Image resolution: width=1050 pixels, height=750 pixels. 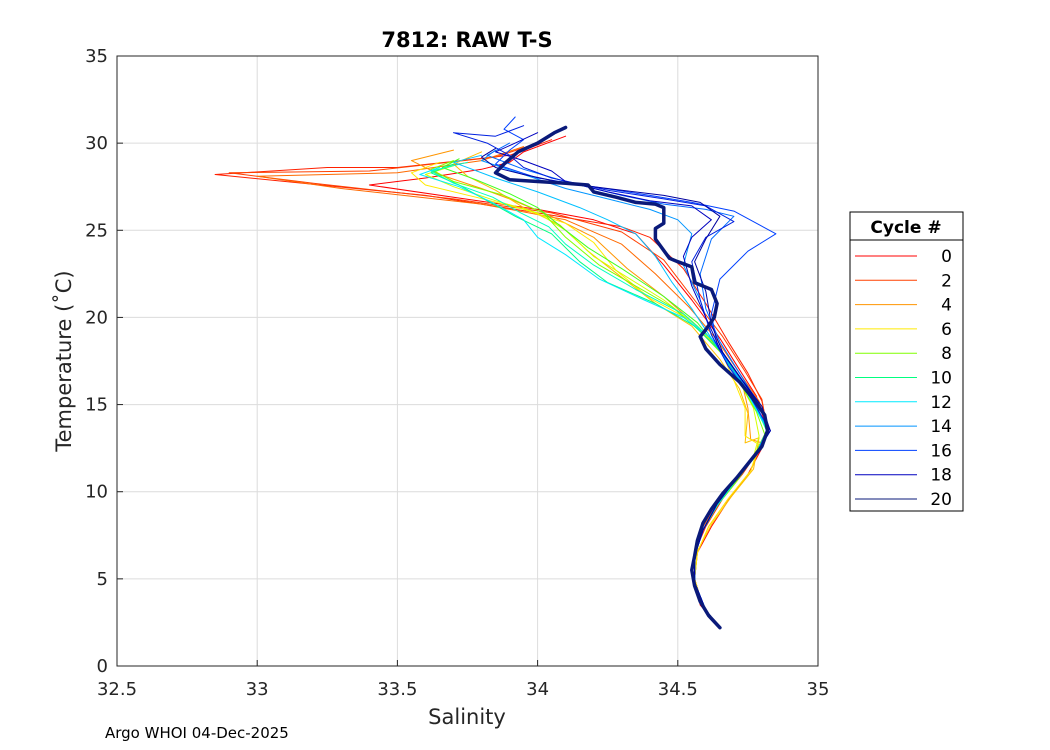 What do you see at coordinates (102, 666) in the screenshot?
I see `y-tick-label: 0` at bounding box center [102, 666].